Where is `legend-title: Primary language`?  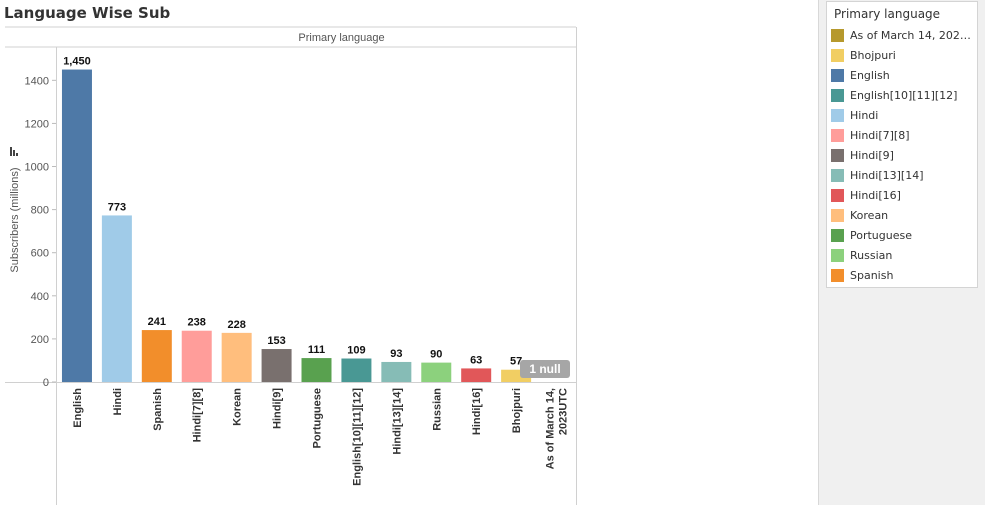 legend-title: Primary language is located at coordinates (887, 14).